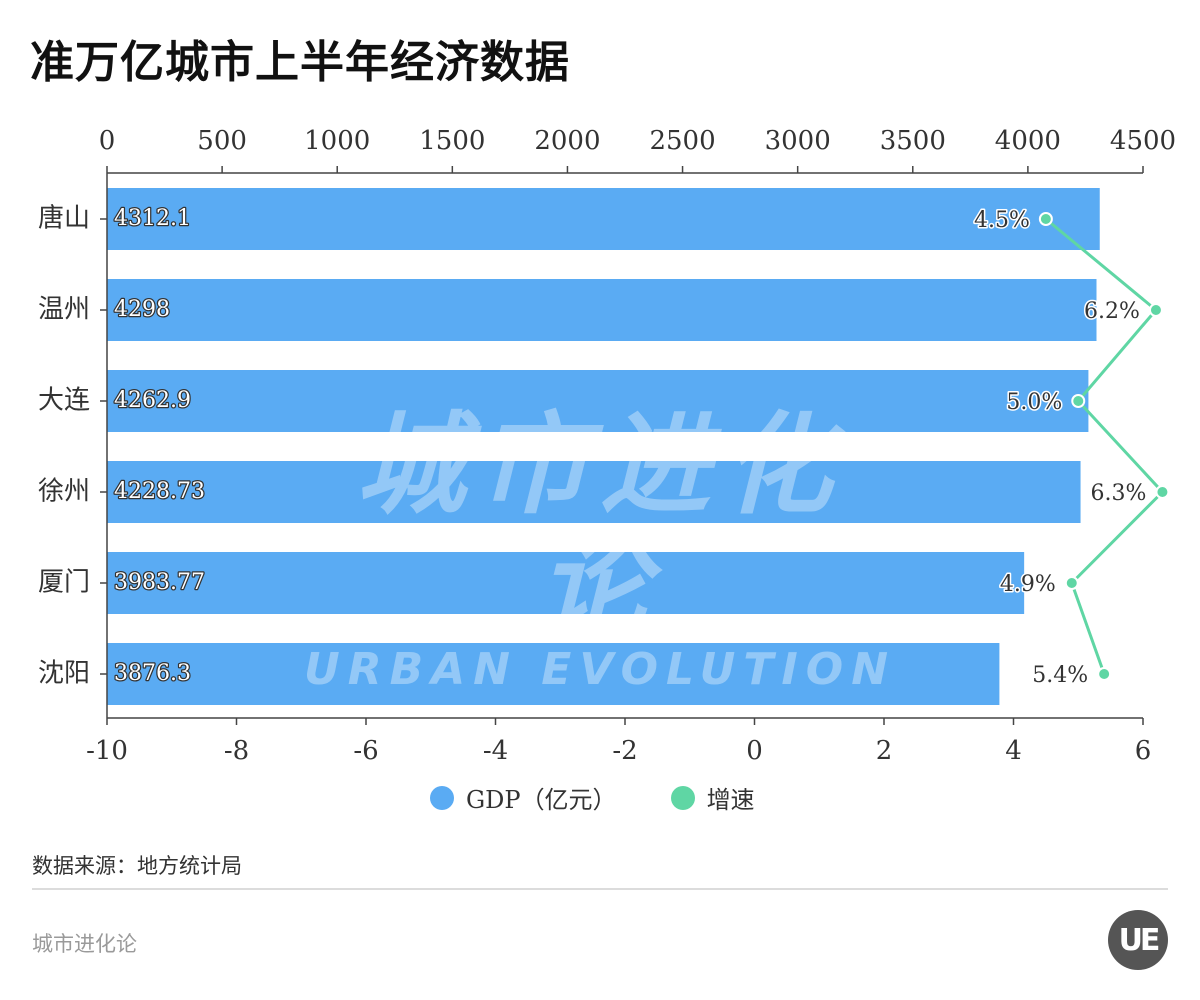 This screenshot has width=1200, height=1000. Describe the element at coordinates (107, 751) in the screenshot. I see `bottom-tick-label-0: -10` at that location.